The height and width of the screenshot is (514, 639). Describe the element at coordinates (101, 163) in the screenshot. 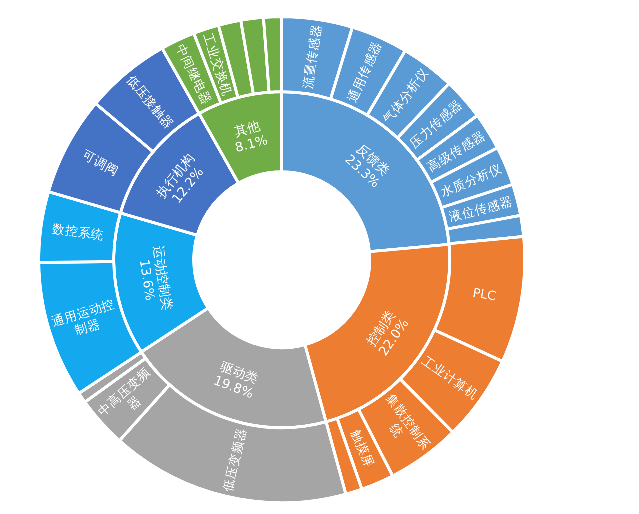

I see `slice-label: 可调阀` at that location.